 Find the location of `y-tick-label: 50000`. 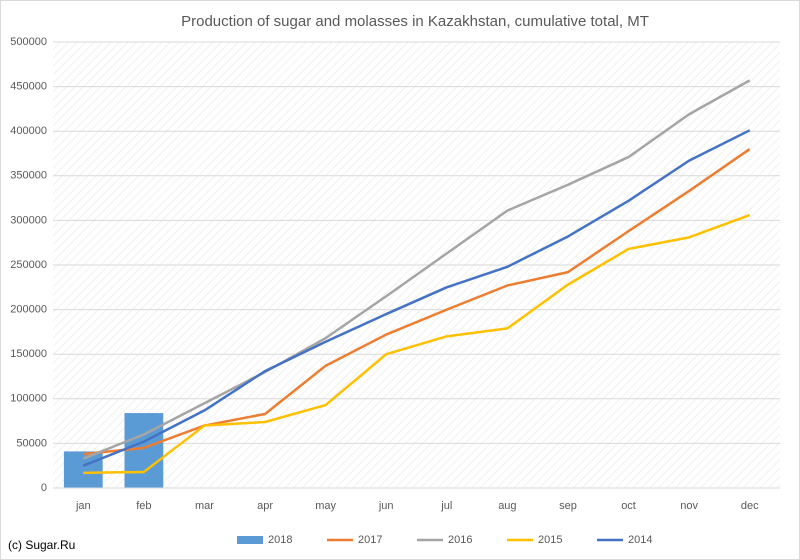

y-tick-label: 50000 is located at coordinates (31, 443).